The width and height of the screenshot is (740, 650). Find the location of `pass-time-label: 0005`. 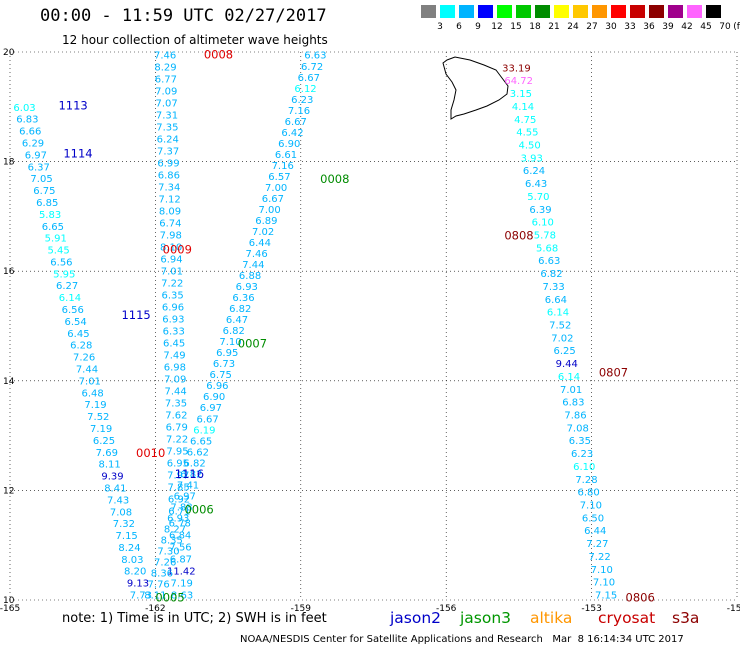

pass-time-label: 0005 is located at coordinates (169, 597).